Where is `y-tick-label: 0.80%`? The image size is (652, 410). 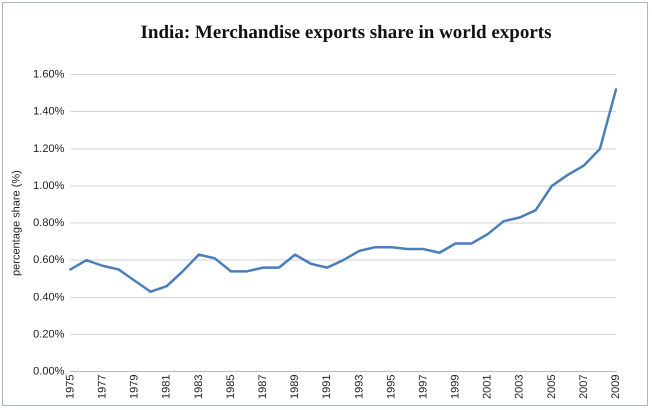
y-tick-label: 0.80% is located at coordinates (49, 223).